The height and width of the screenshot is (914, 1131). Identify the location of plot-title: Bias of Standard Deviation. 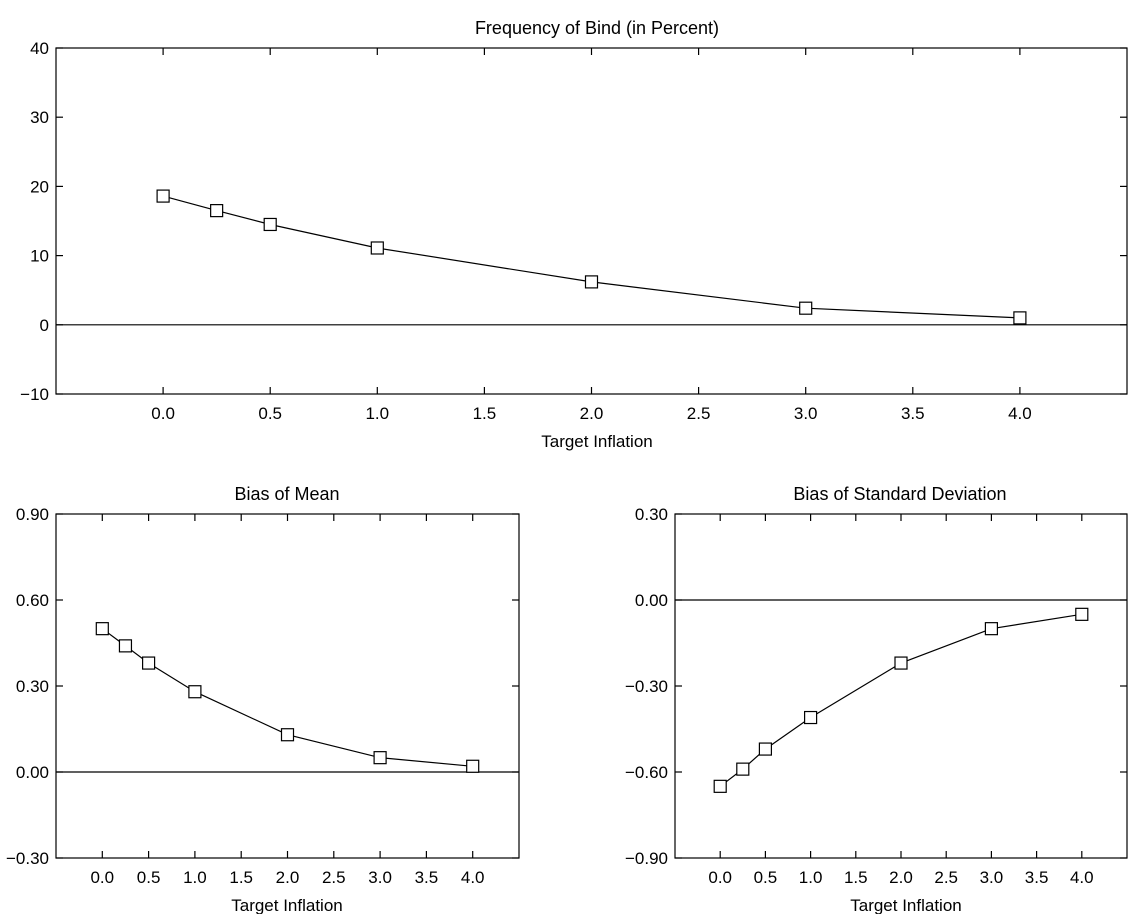
(899, 494).